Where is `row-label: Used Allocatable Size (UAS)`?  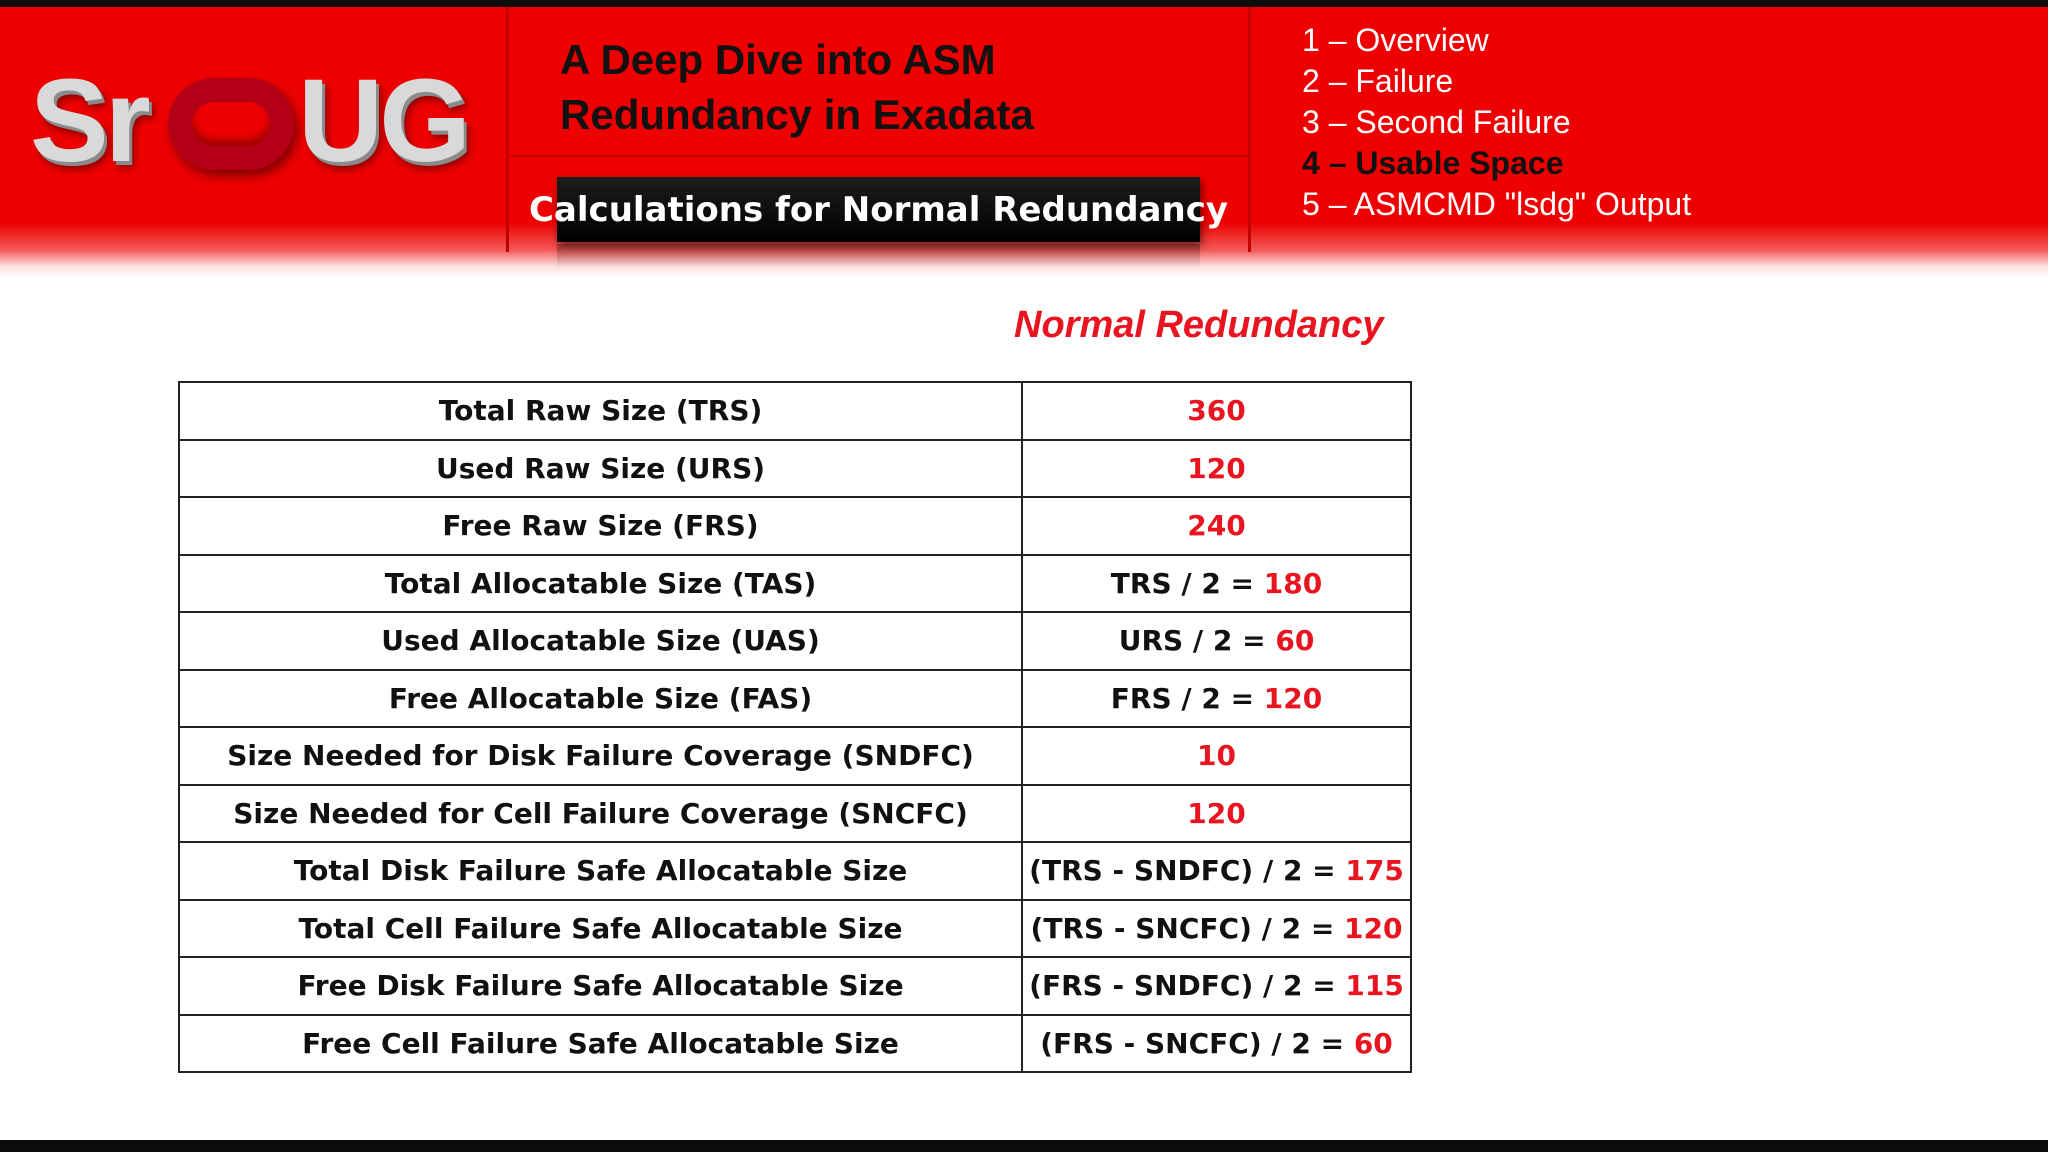 row-label: Used Allocatable Size (UAS) is located at coordinates (600, 641).